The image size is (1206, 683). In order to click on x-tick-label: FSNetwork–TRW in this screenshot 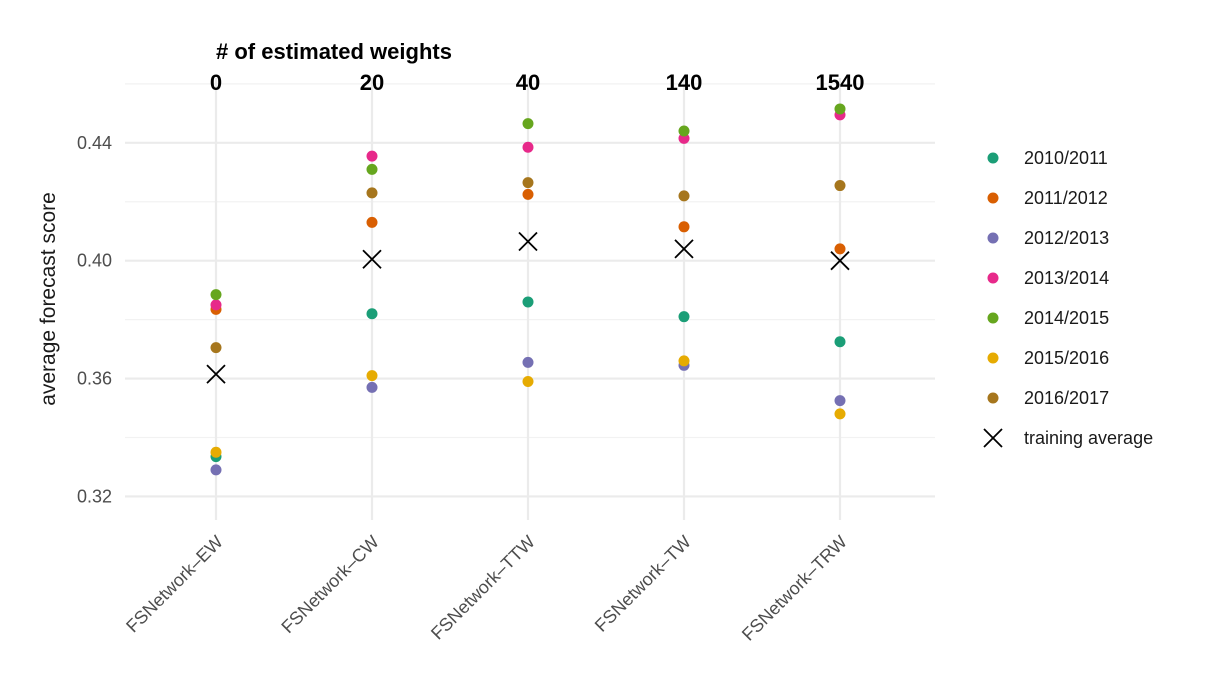, I will do `click(794, 588)`.